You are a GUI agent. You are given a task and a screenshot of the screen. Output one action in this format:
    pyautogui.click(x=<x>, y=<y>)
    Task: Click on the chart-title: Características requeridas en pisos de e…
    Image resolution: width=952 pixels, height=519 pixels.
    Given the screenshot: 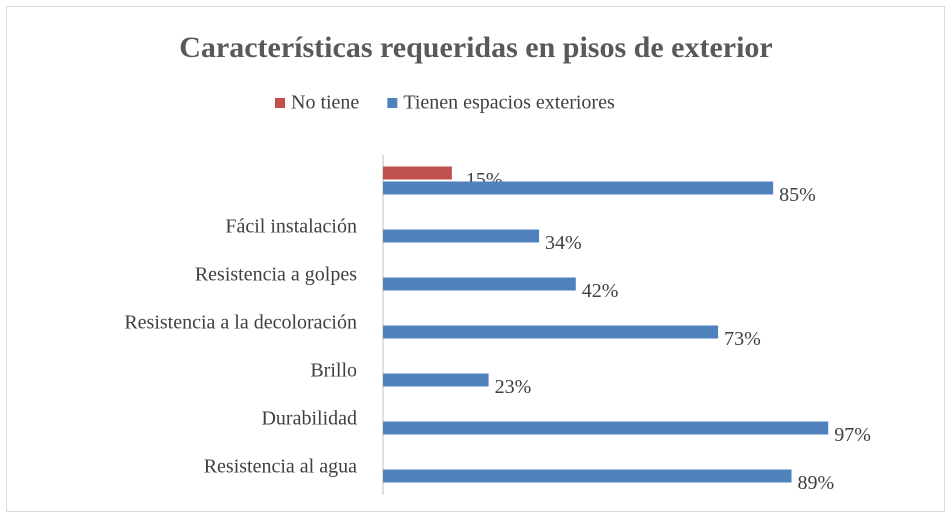 What is the action you would take?
    pyautogui.click(x=475, y=47)
    